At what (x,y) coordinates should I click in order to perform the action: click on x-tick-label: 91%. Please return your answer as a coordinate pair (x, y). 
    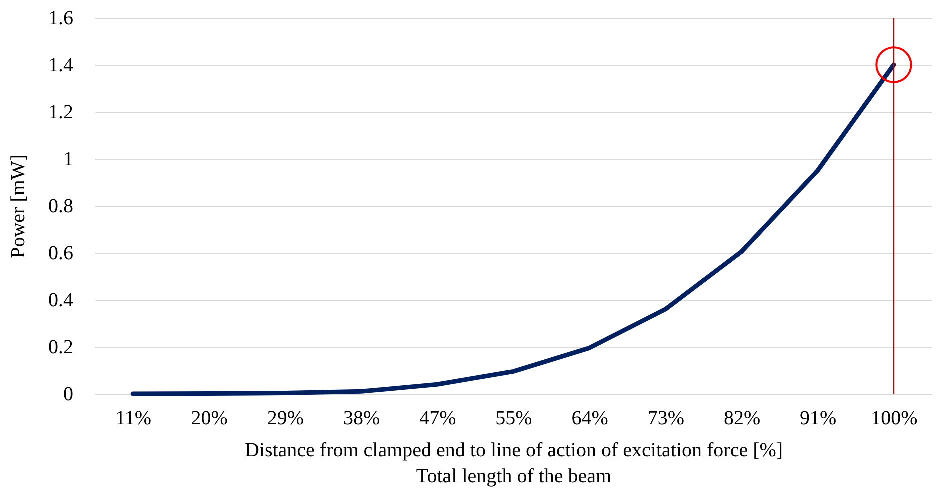
    Looking at the image, I should click on (818, 419).